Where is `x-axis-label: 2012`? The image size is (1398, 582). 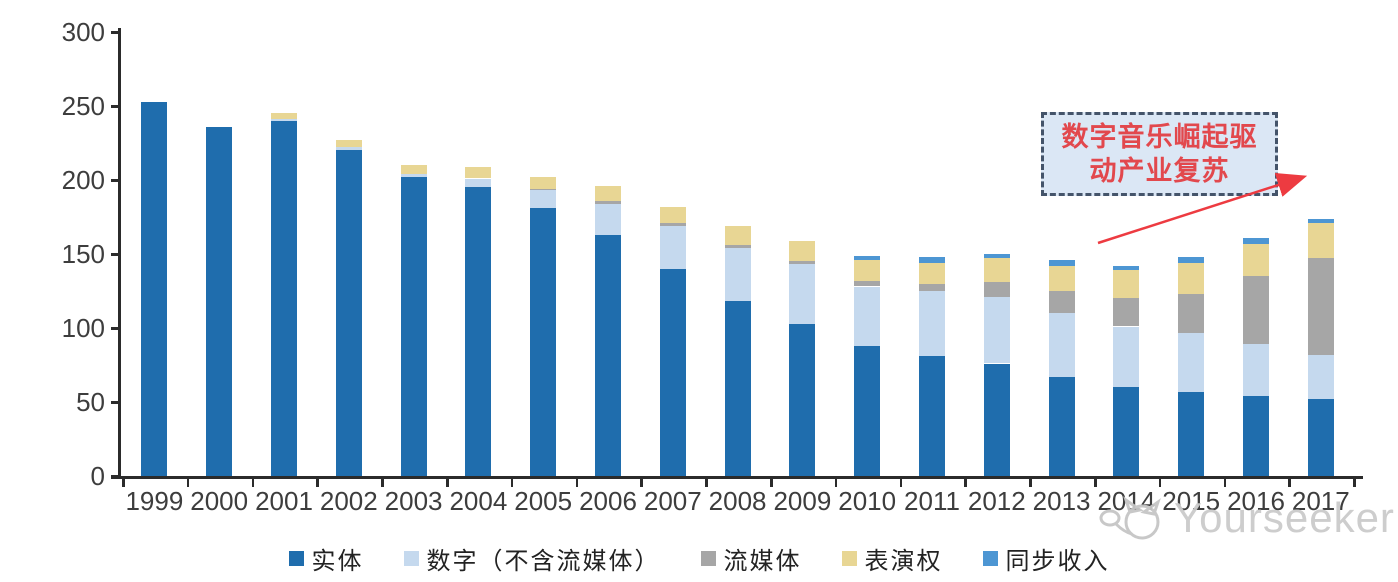 x-axis-label: 2012 is located at coordinates (996, 501).